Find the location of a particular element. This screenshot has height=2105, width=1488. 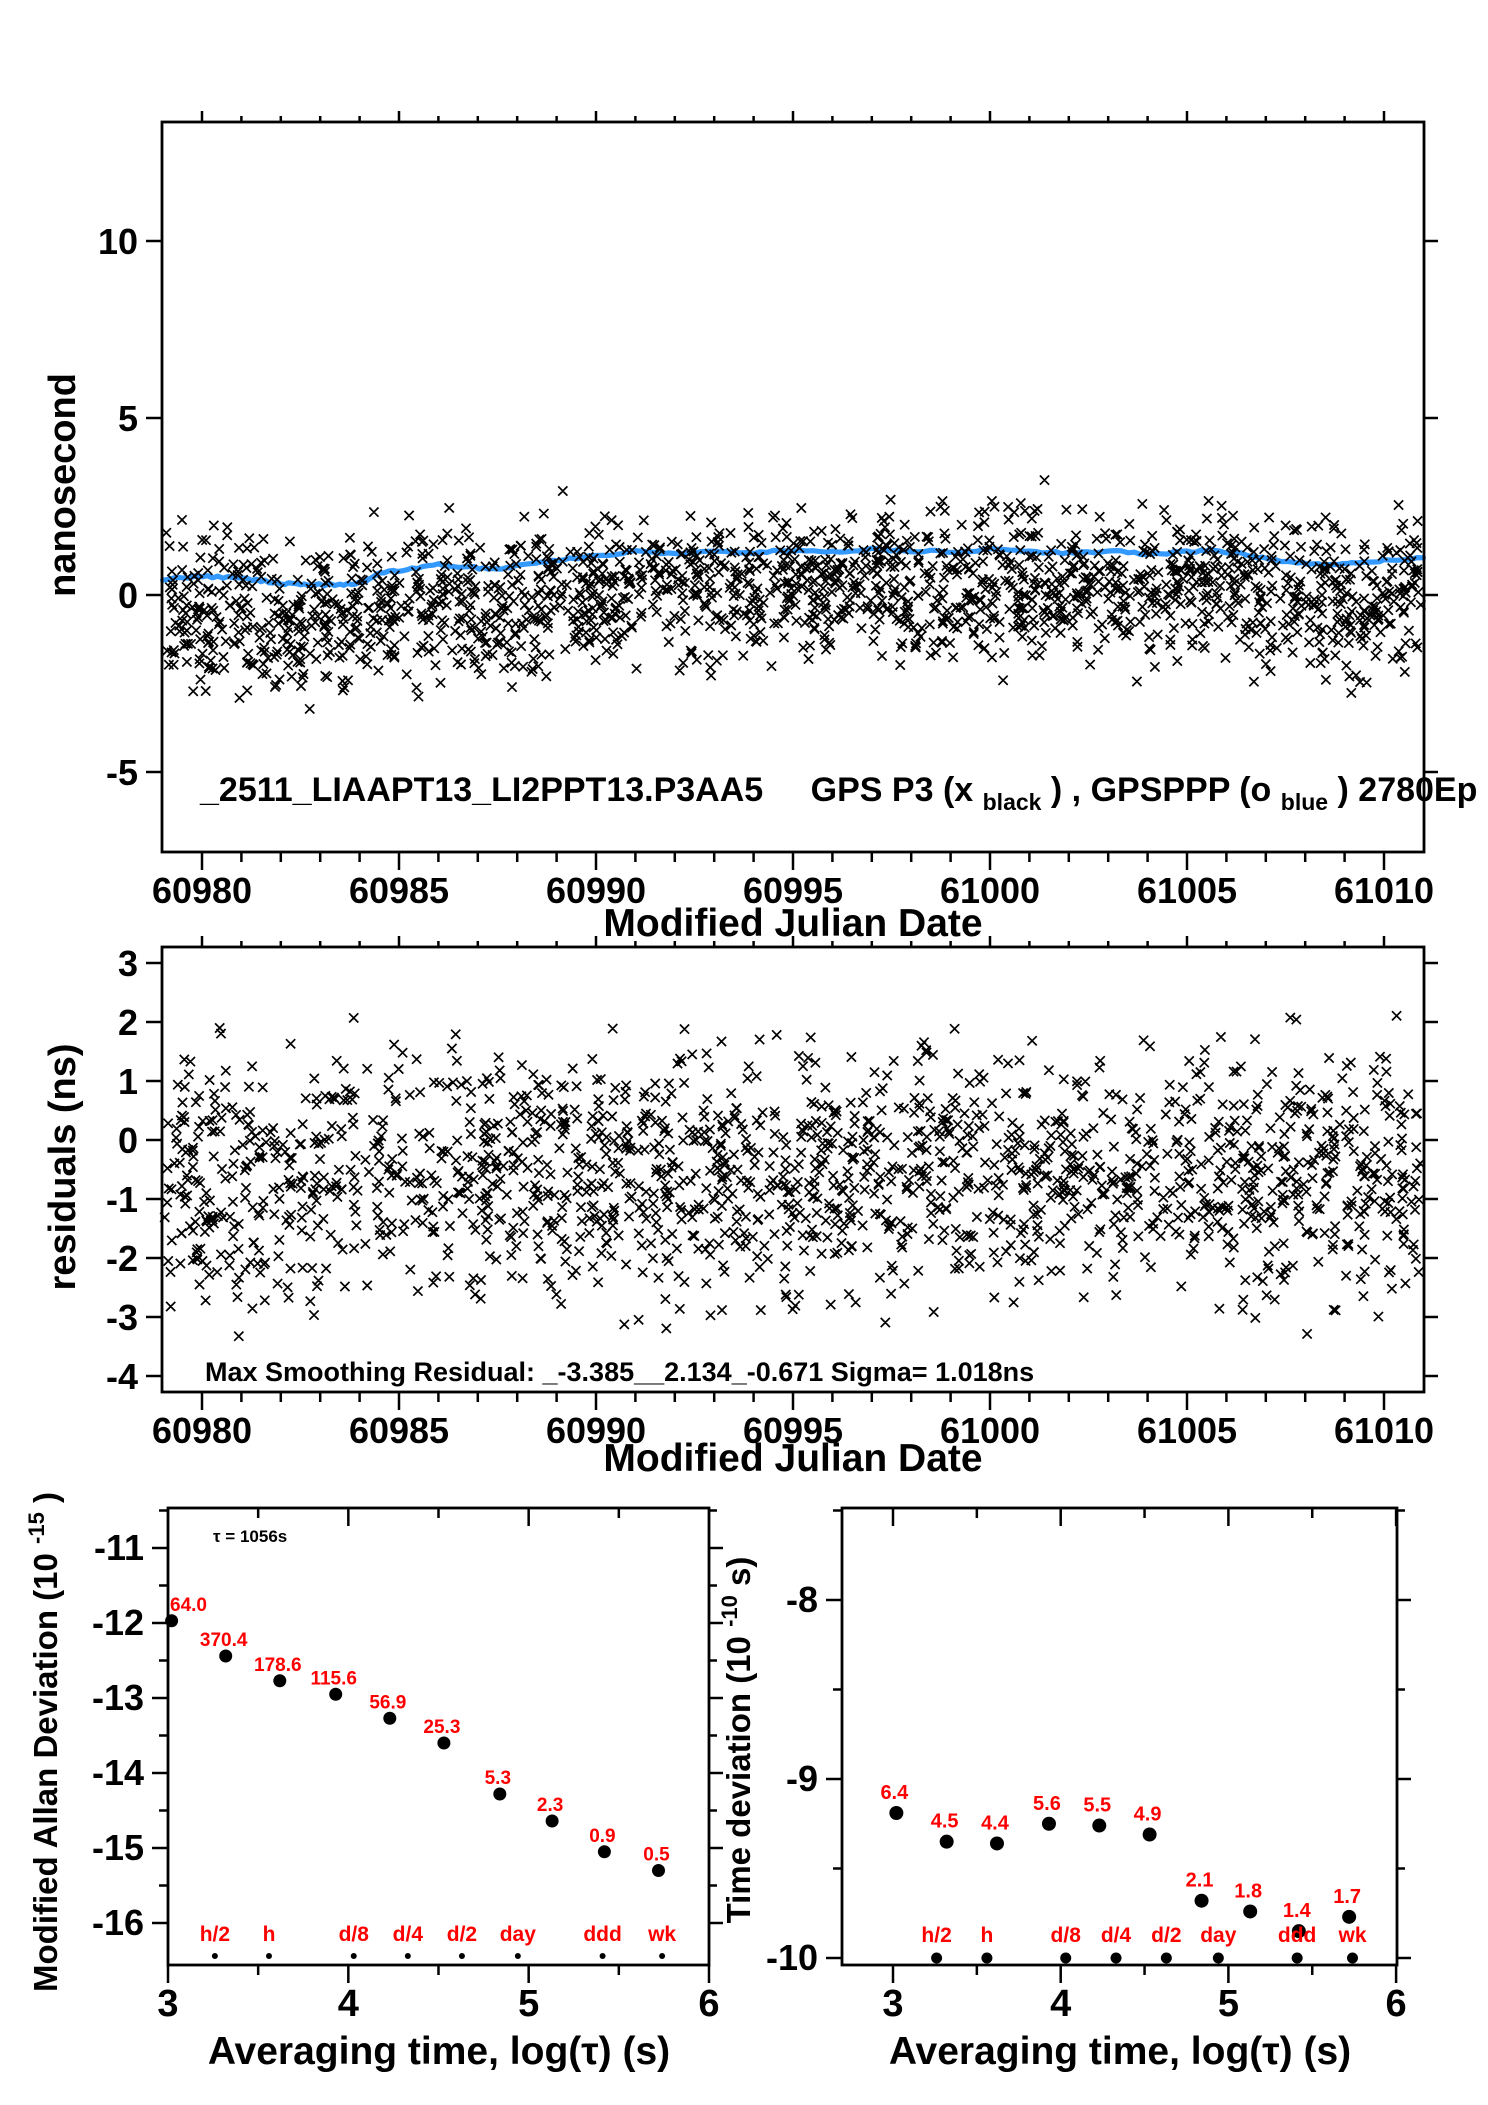

y-tick-label: -3 is located at coordinates (122, 1317).